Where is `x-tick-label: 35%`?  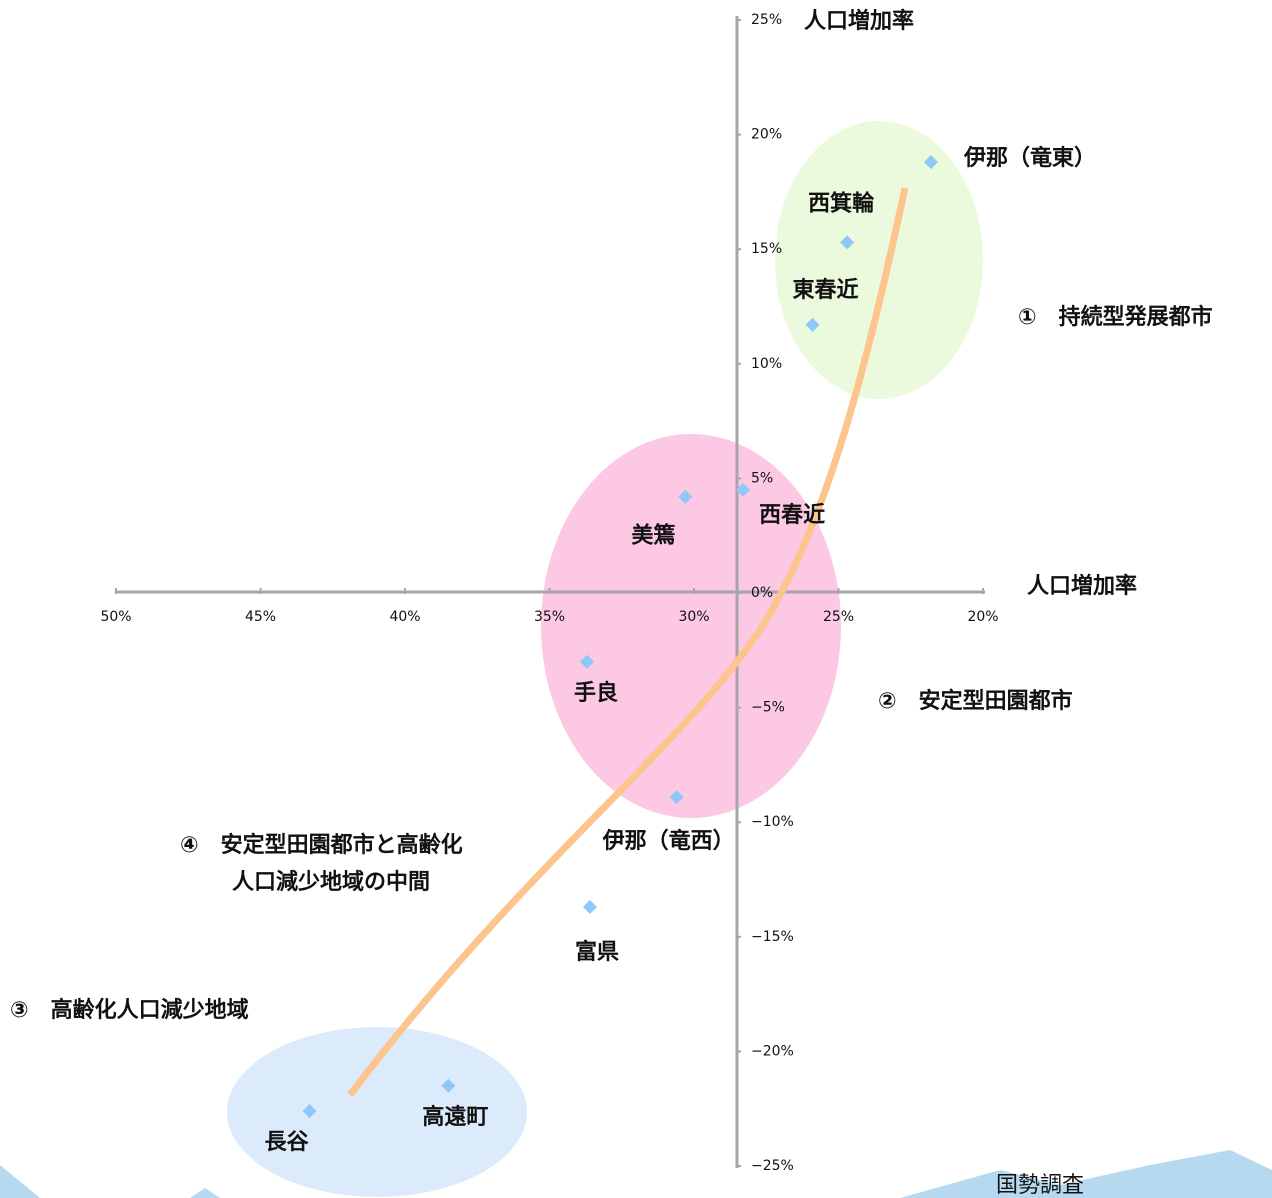 x-tick-label: 35% is located at coordinates (549, 617).